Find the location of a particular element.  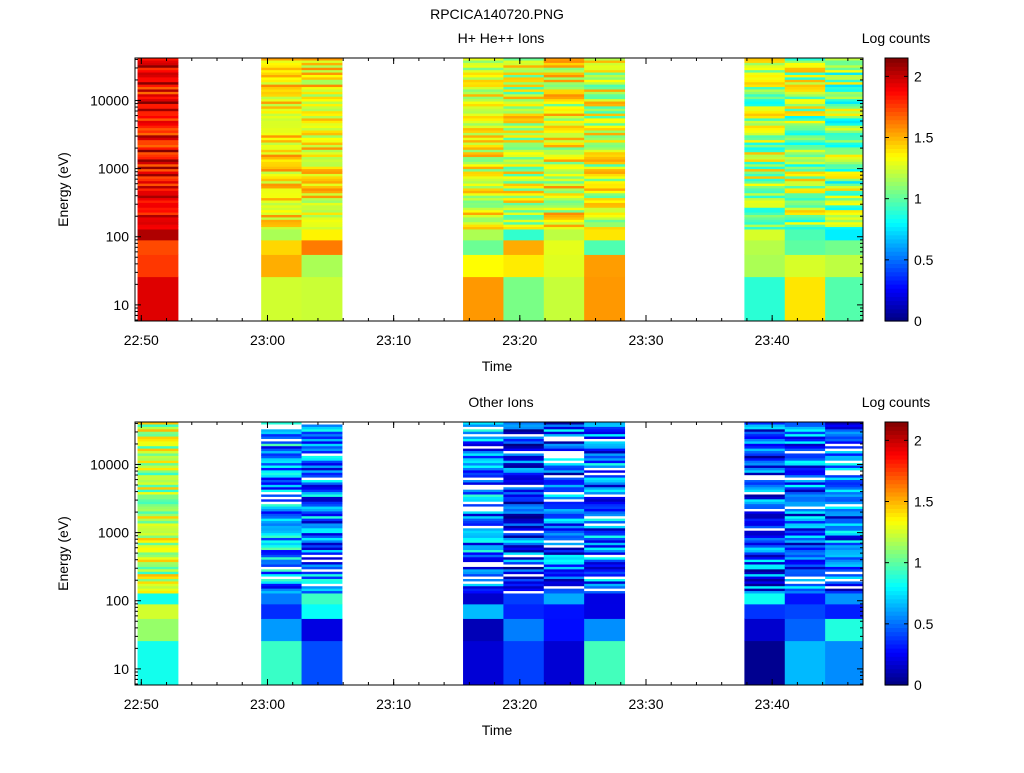

colorbar-tick-label: 1.5 is located at coordinates (924, 138).